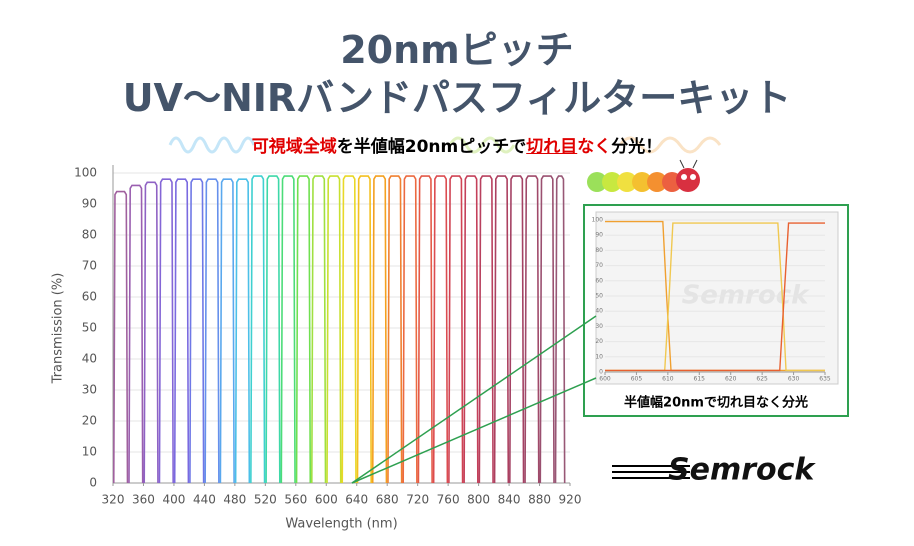 This screenshot has height=546, width=914. What do you see at coordinates (457, 50) in the screenshot?
I see `title-line: 20nmピッチ` at bounding box center [457, 50].